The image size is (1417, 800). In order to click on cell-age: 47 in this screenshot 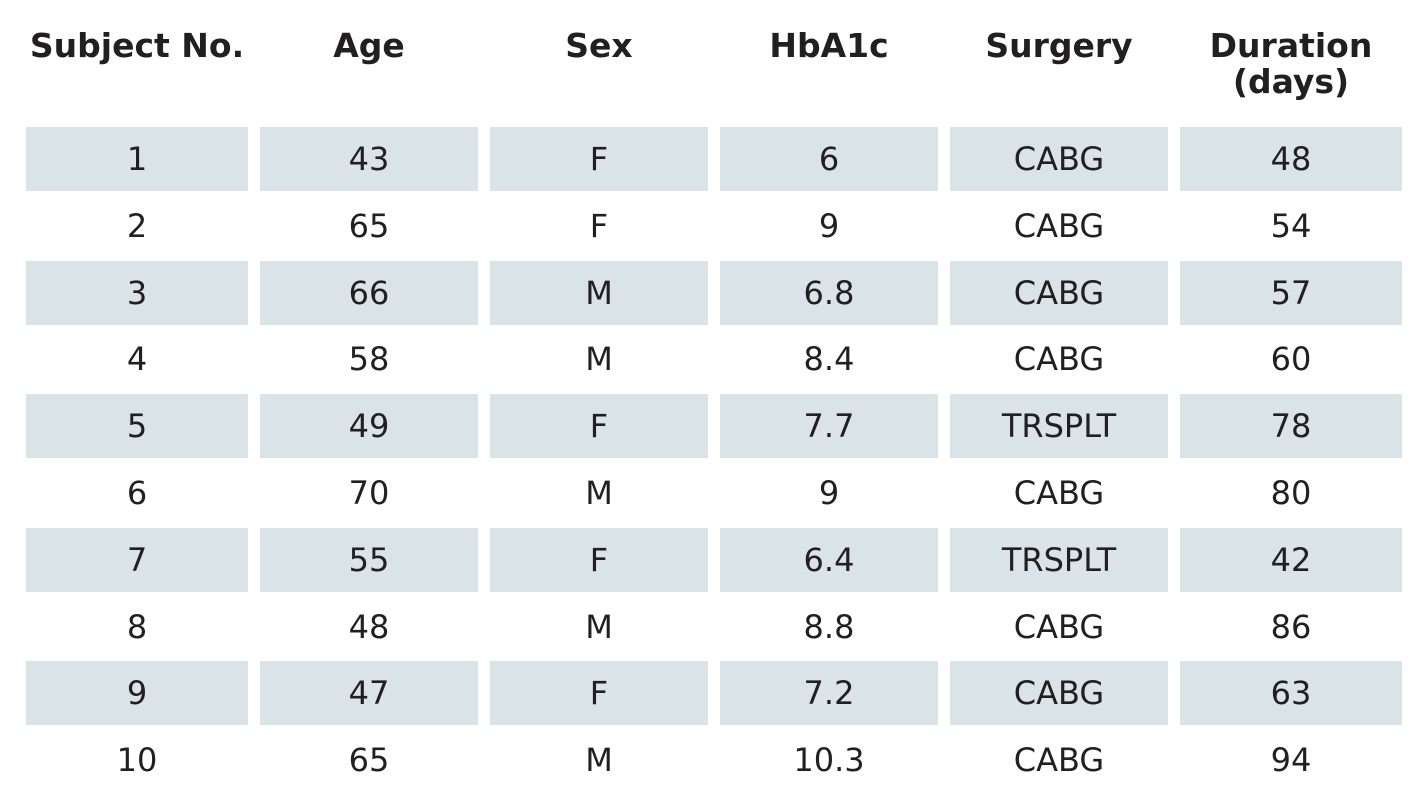, I will do `click(369, 693)`.